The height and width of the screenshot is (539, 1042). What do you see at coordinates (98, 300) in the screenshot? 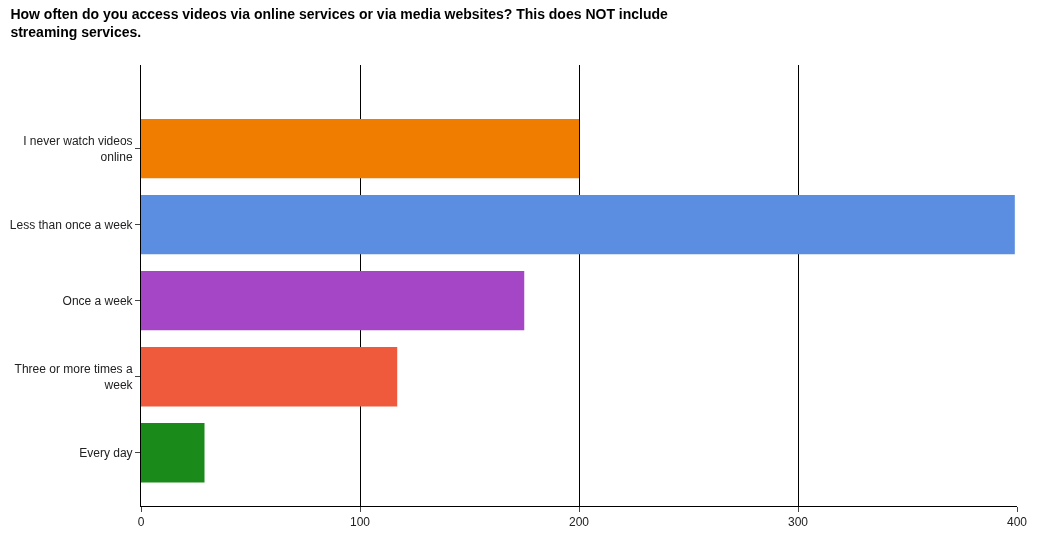
I see `y-tick-label: Once a week` at bounding box center [98, 300].